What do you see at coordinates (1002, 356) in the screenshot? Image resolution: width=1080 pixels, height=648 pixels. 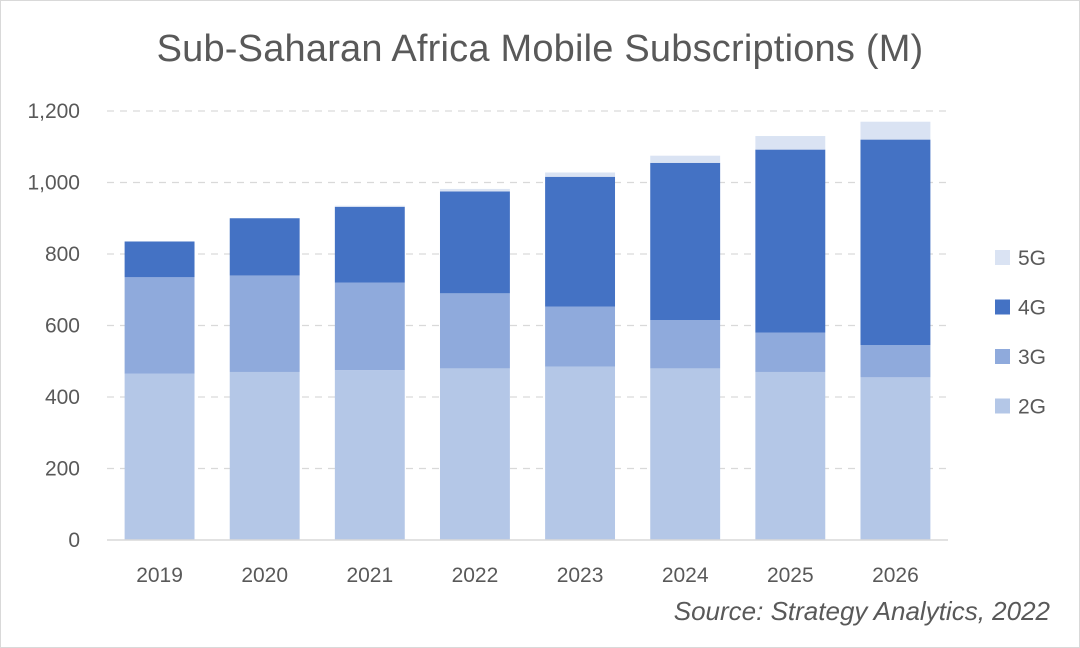 I see `legend-swatch-3g` at bounding box center [1002, 356].